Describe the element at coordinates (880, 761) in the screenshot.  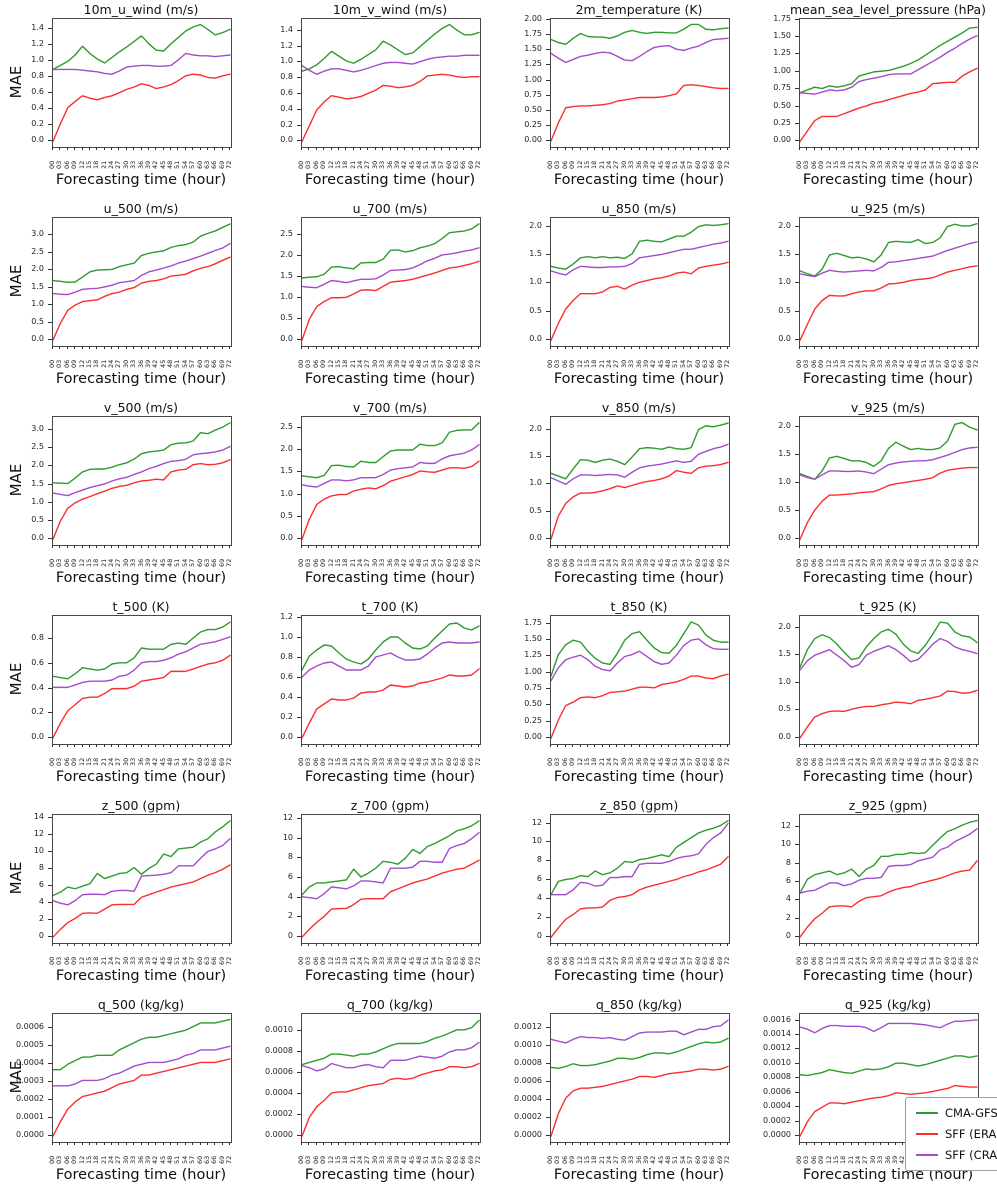
I see `x-tick-label: 33` at that location.